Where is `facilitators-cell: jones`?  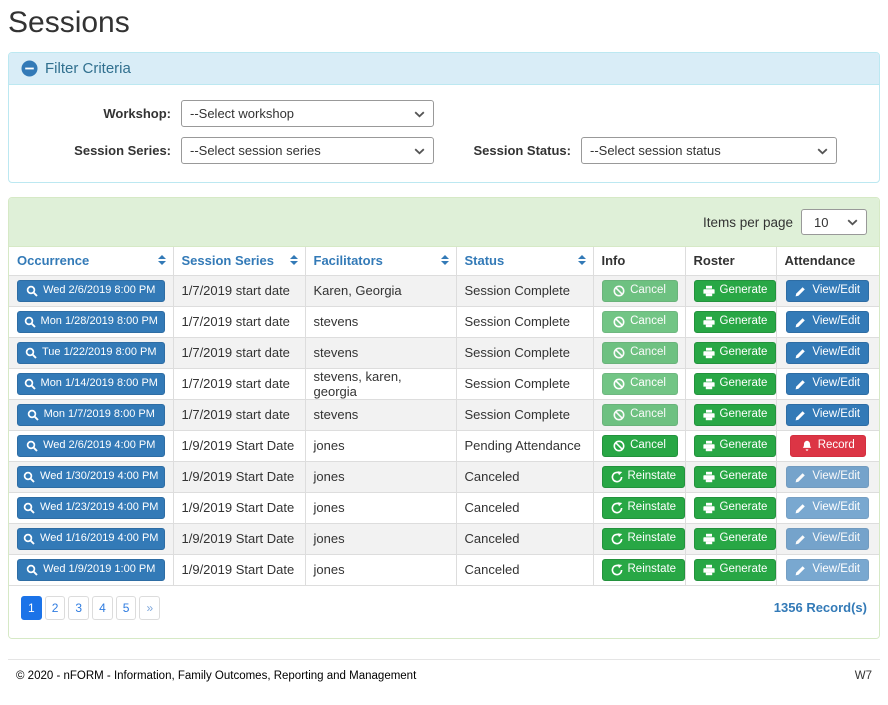 facilitators-cell: jones is located at coordinates (381, 477).